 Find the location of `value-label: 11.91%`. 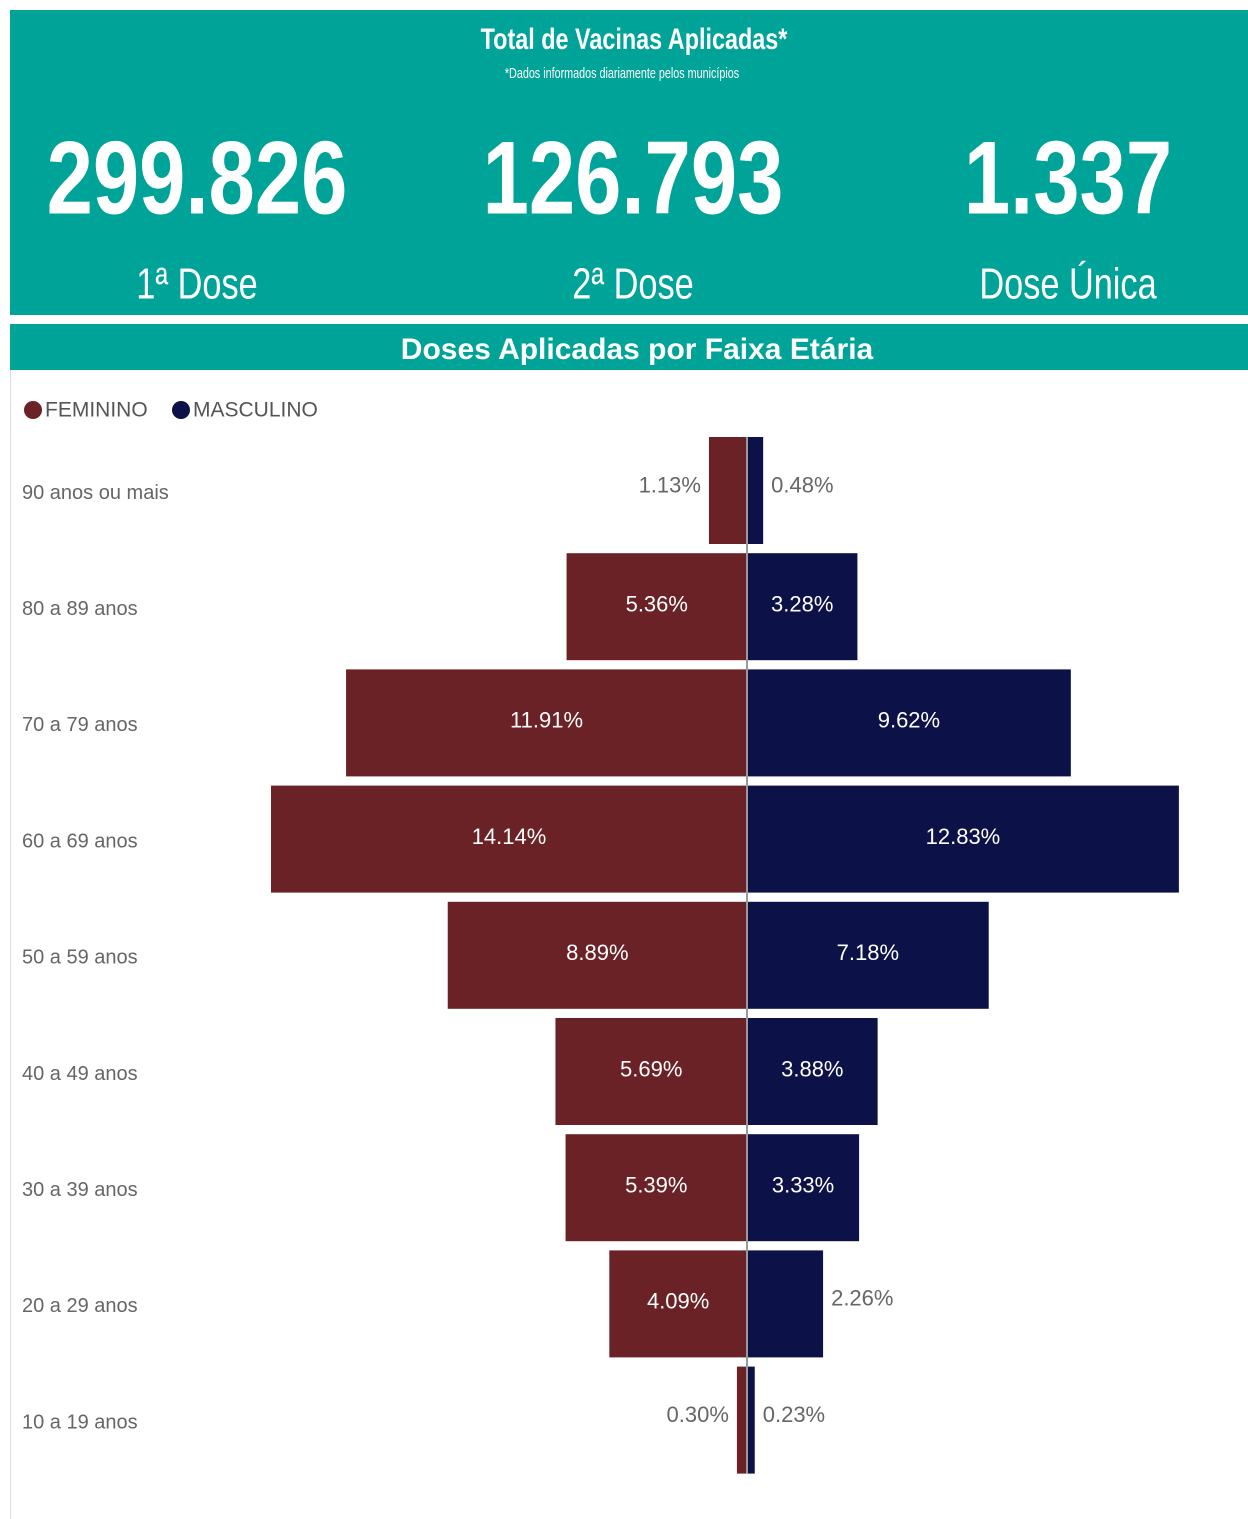

value-label: 11.91% is located at coordinates (546, 720).